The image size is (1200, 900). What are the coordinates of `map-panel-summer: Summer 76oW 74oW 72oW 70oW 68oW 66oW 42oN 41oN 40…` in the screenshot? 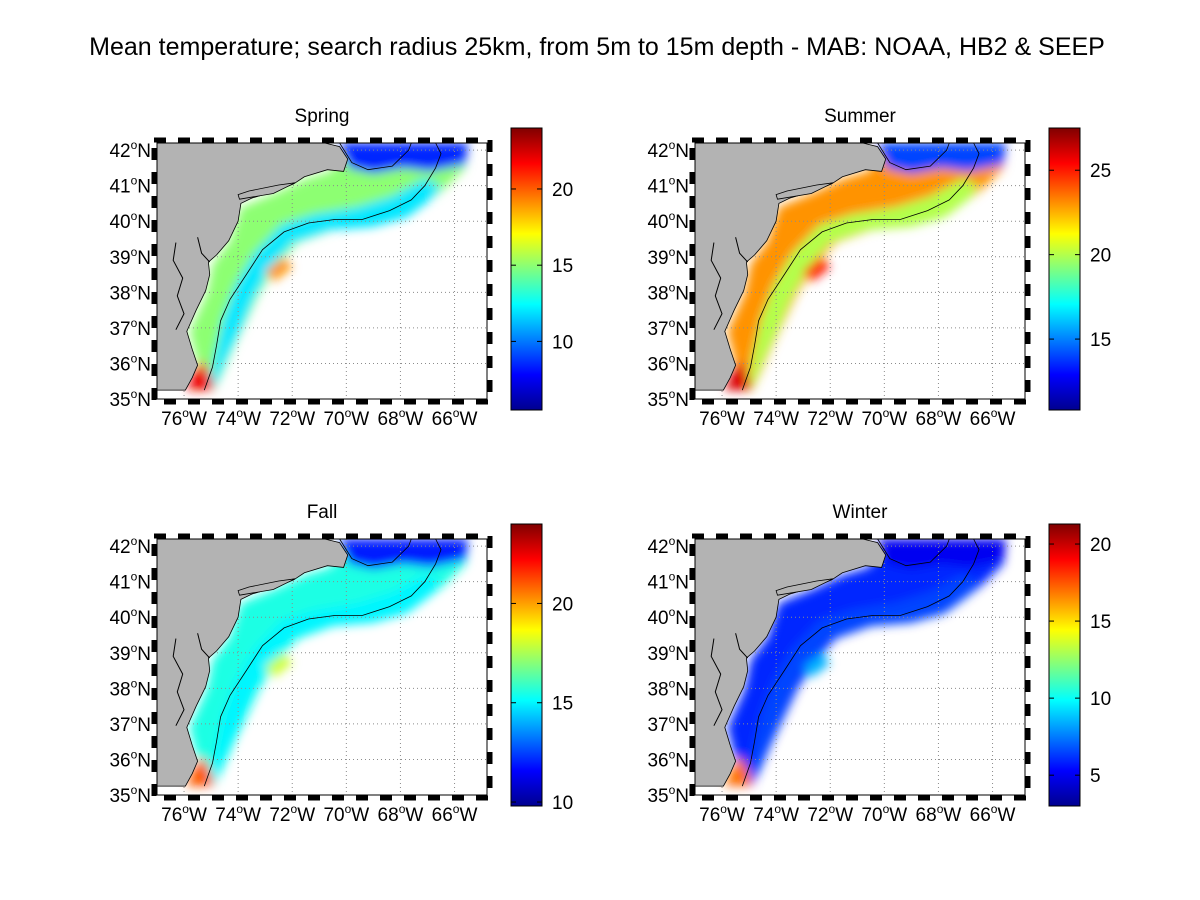 It's located at (879, 268).